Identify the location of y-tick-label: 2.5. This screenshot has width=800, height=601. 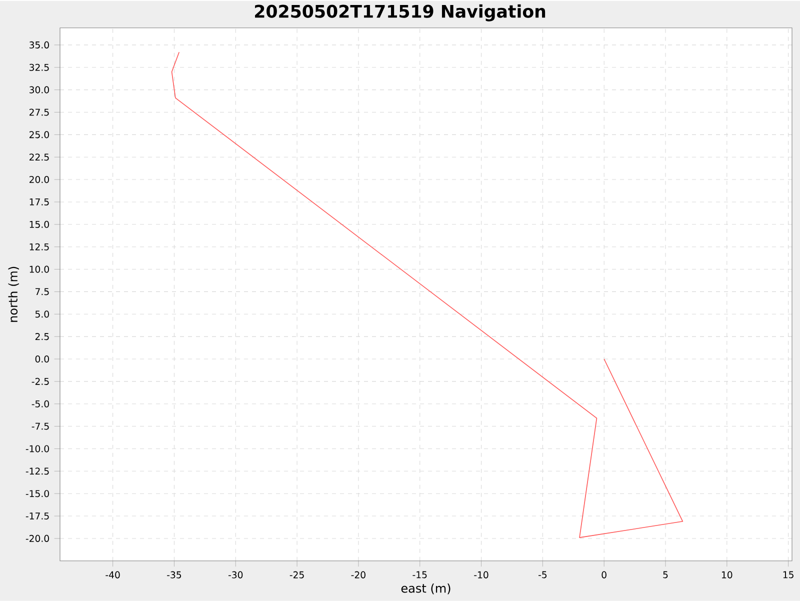
(42, 336).